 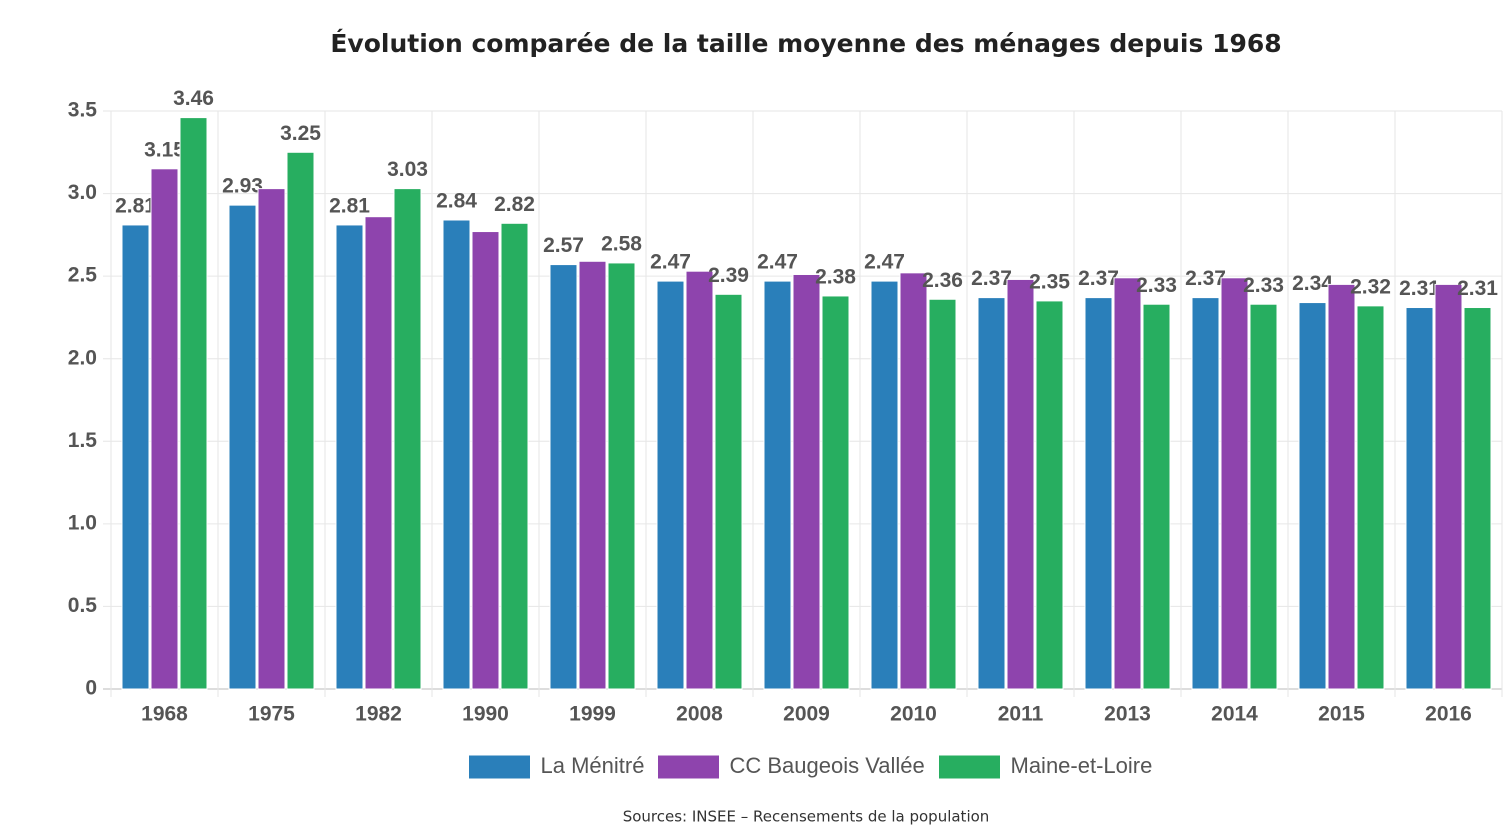 I want to click on data-label: 2.35, so click(x=1049, y=281).